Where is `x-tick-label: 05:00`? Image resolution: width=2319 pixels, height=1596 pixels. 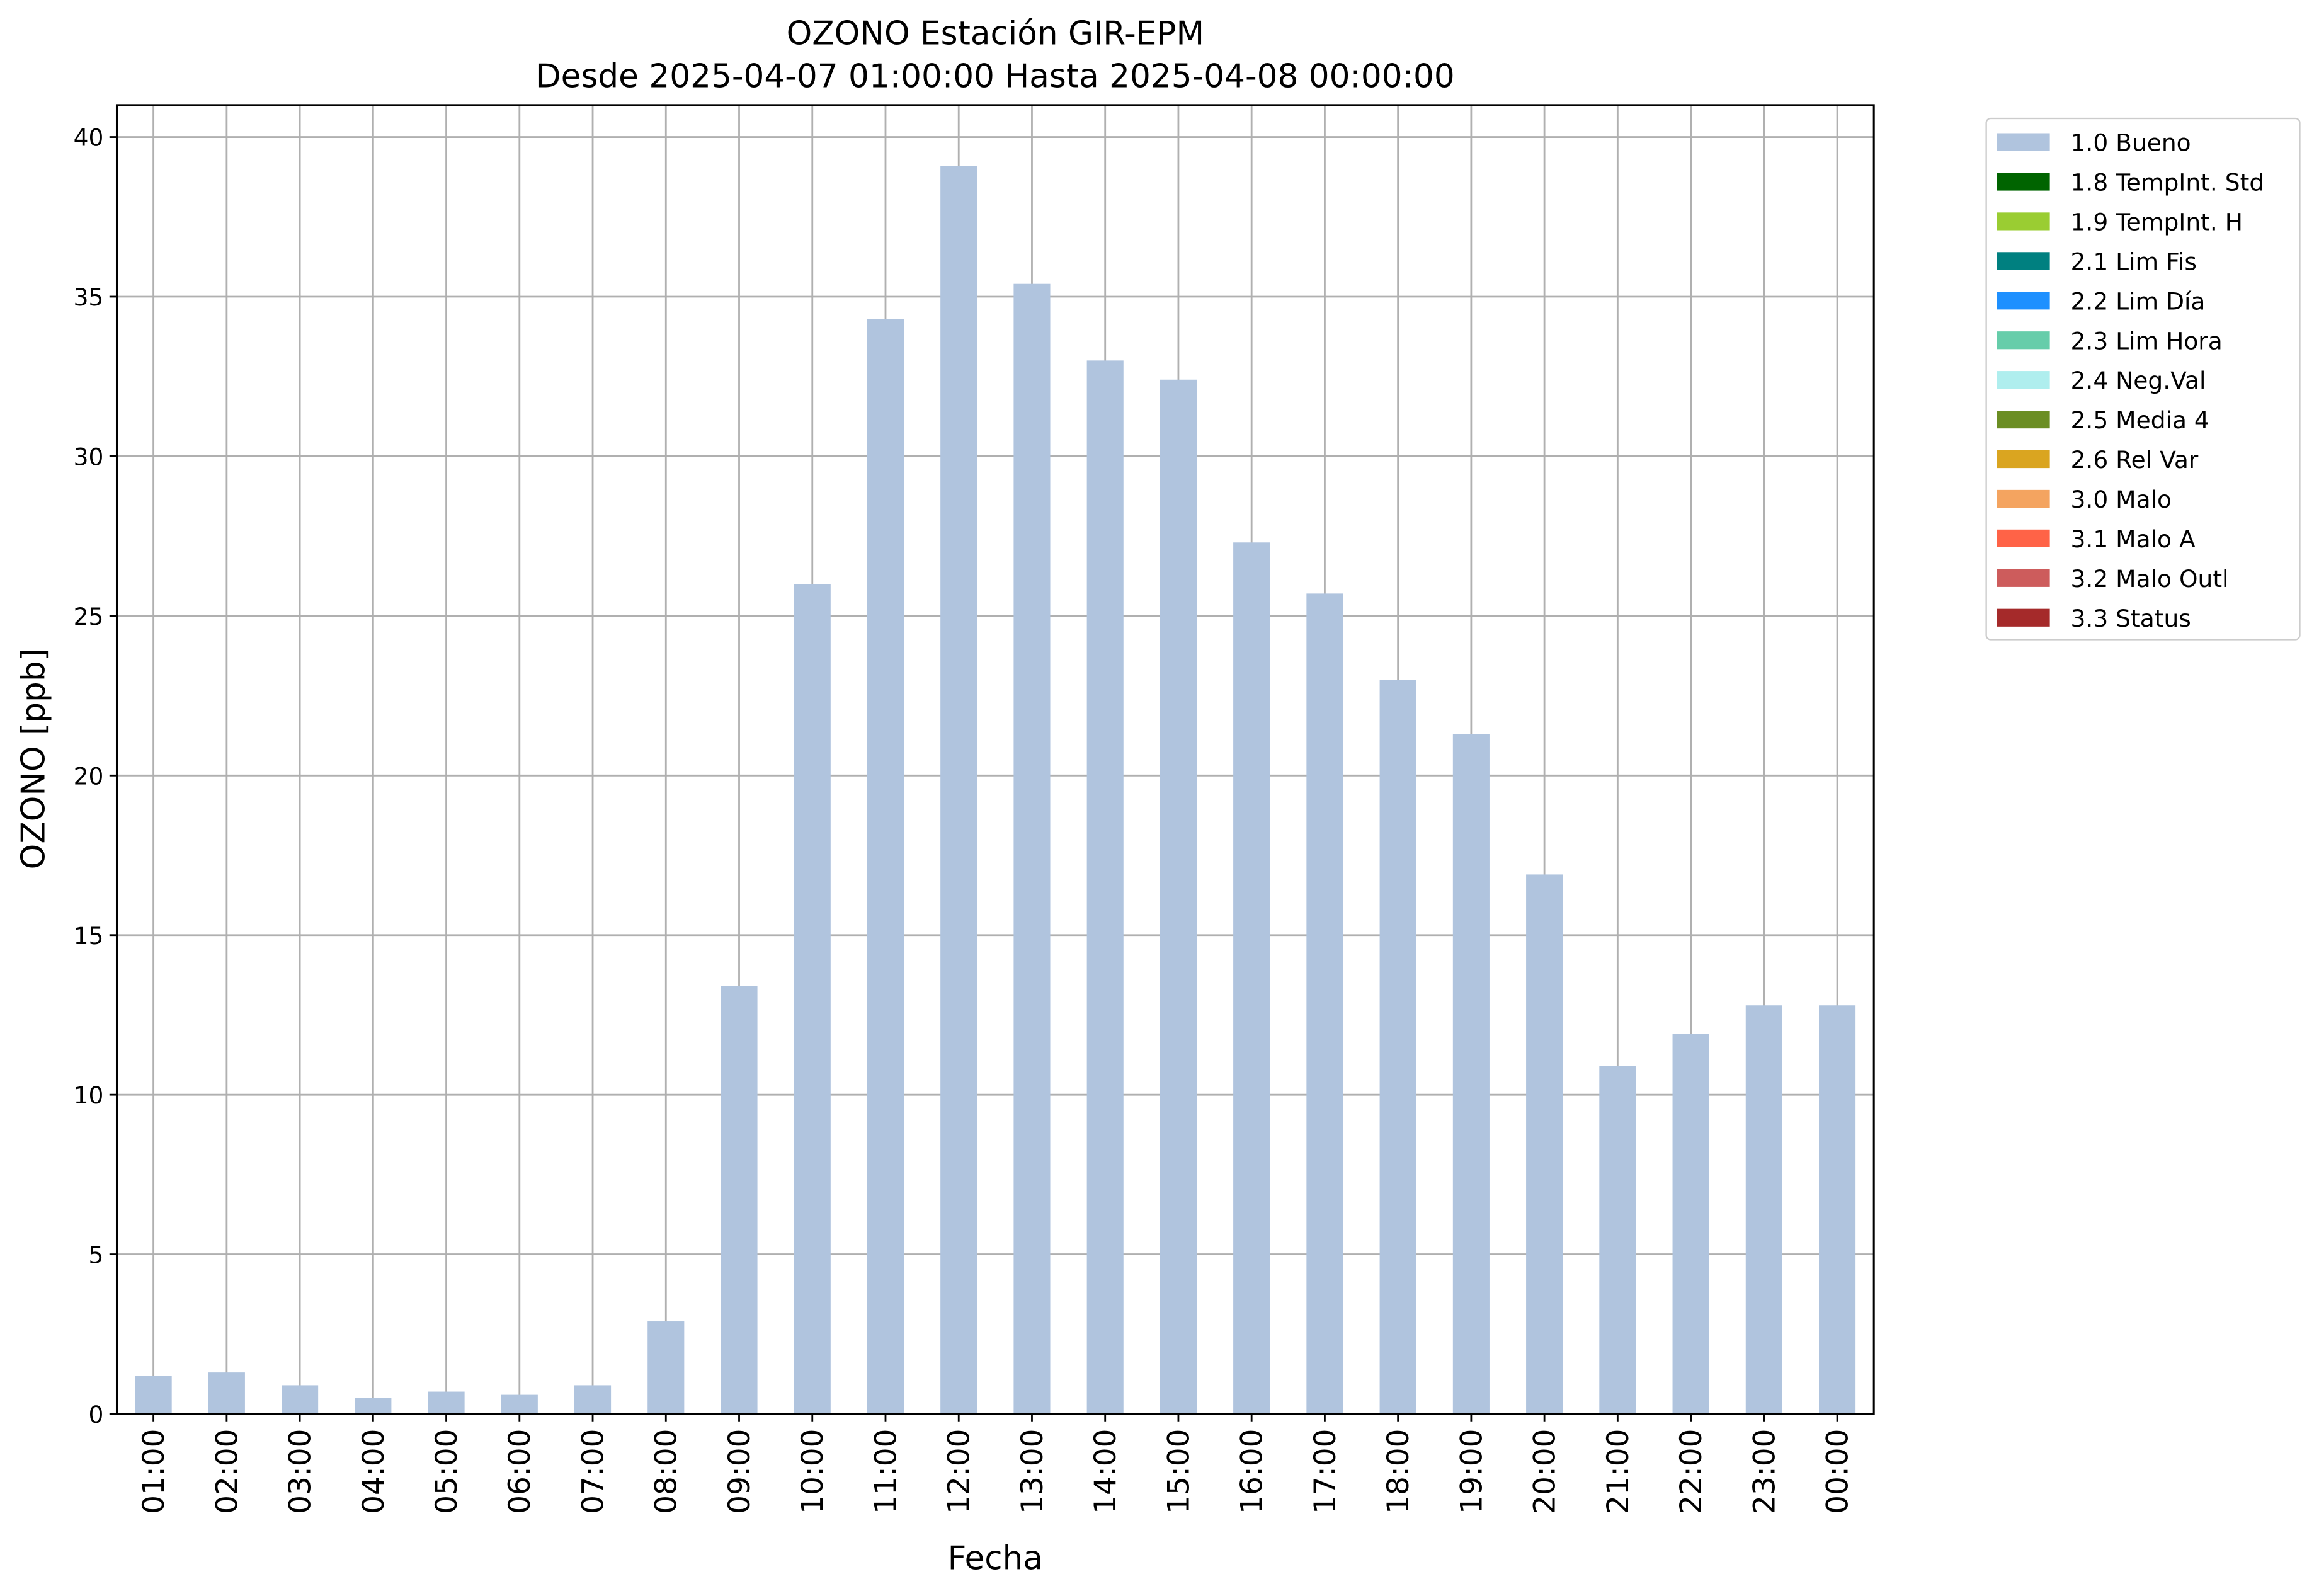 x-tick-label: 05:00 is located at coordinates (447, 1471).